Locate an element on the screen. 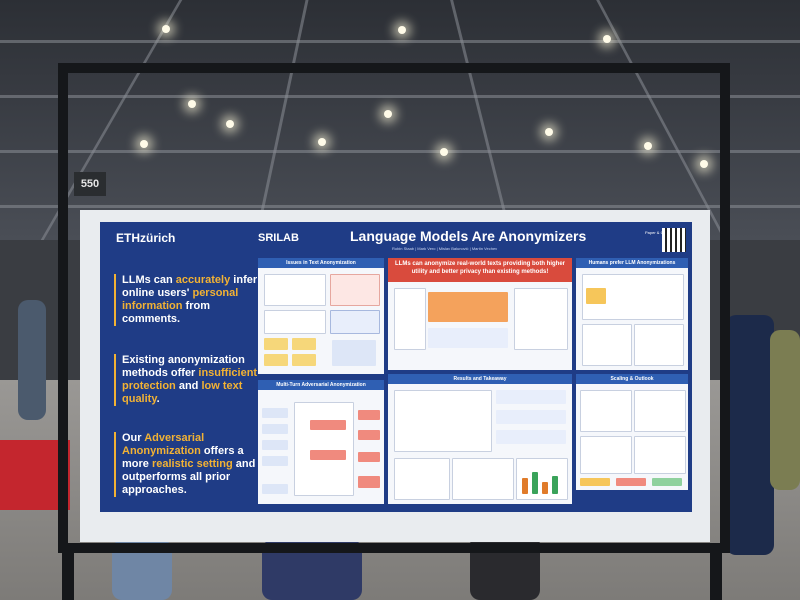 This screenshot has width=800, height=600. poster-title: Language Models Are Anonymizers is located at coordinates (468, 236).